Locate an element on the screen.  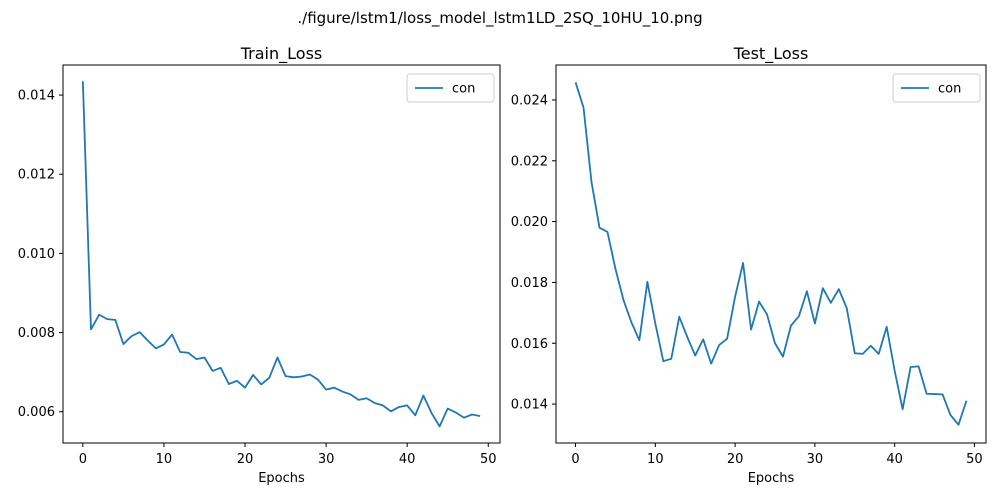
train-x-tick-label: 50 is located at coordinates (488, 459).